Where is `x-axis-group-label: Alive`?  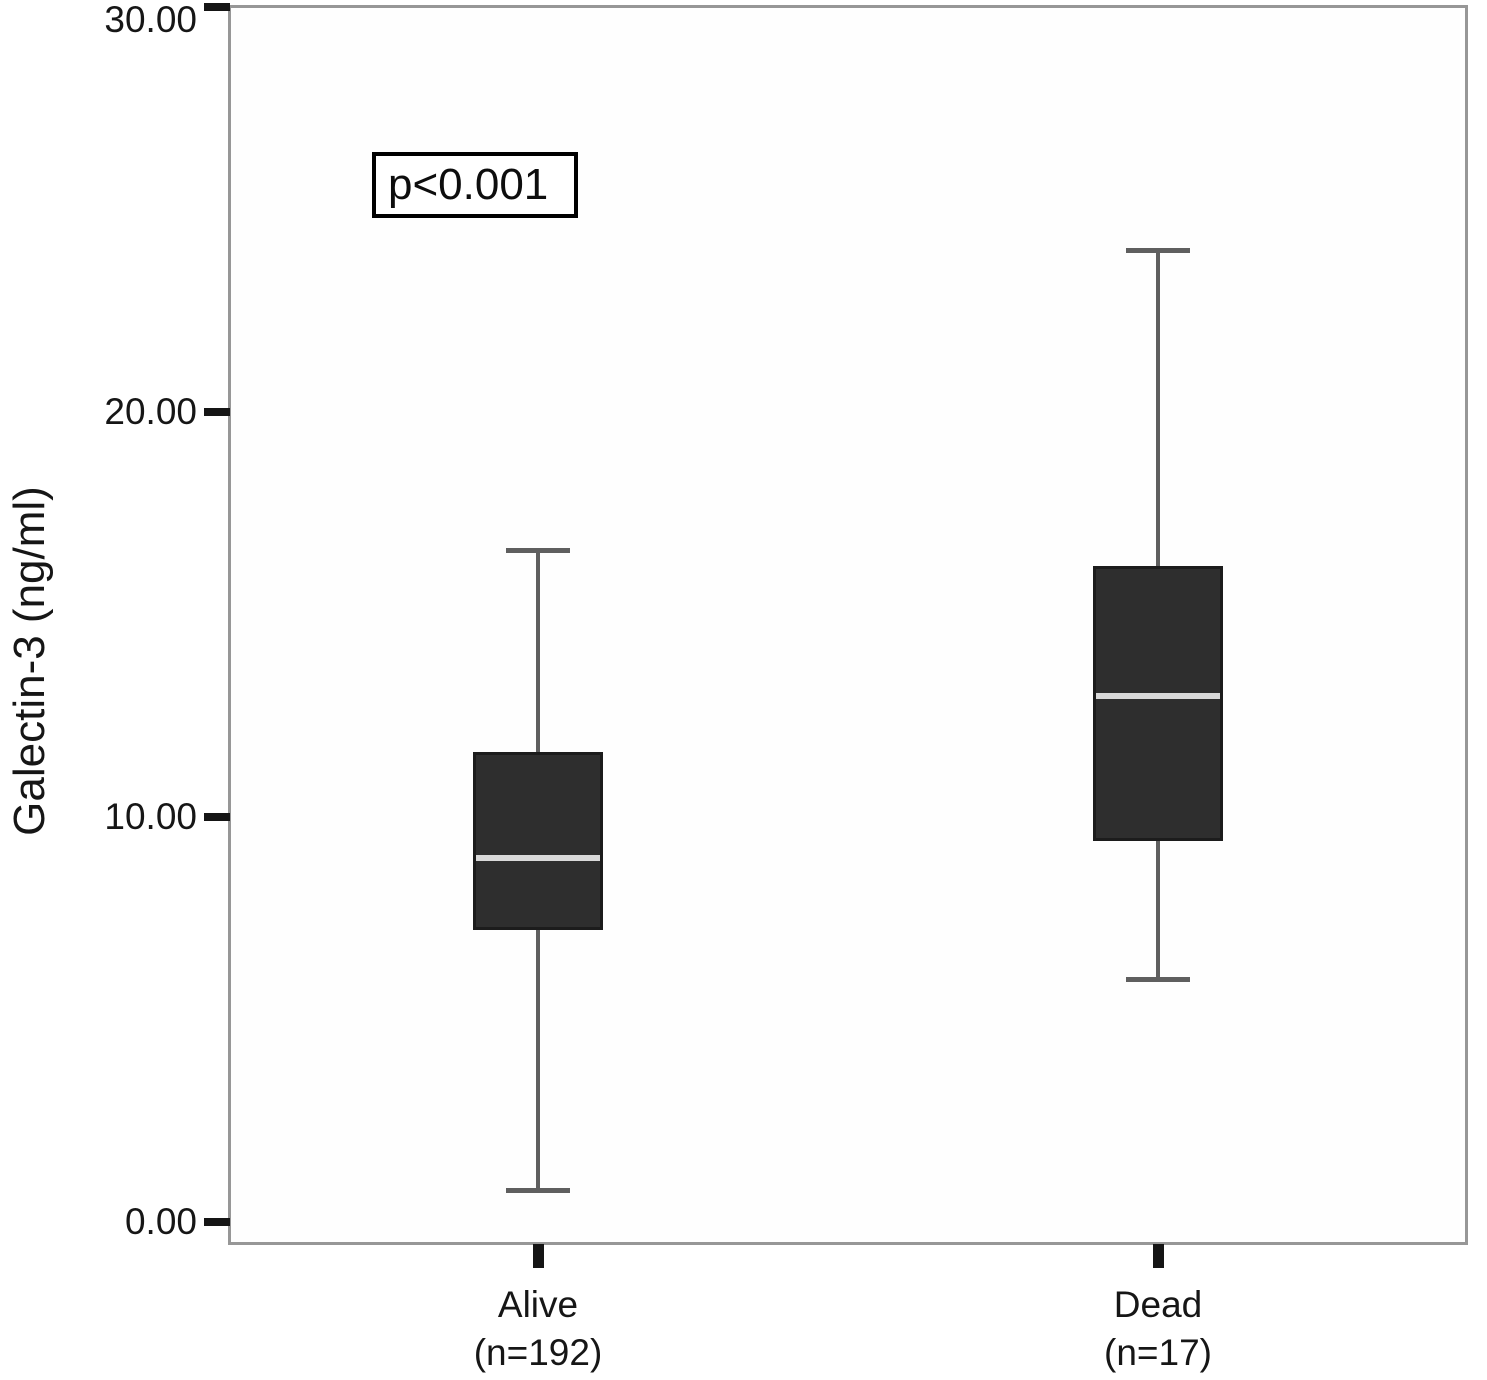 x-axis-group-label: Alive is located at coordinates (538, 1304).